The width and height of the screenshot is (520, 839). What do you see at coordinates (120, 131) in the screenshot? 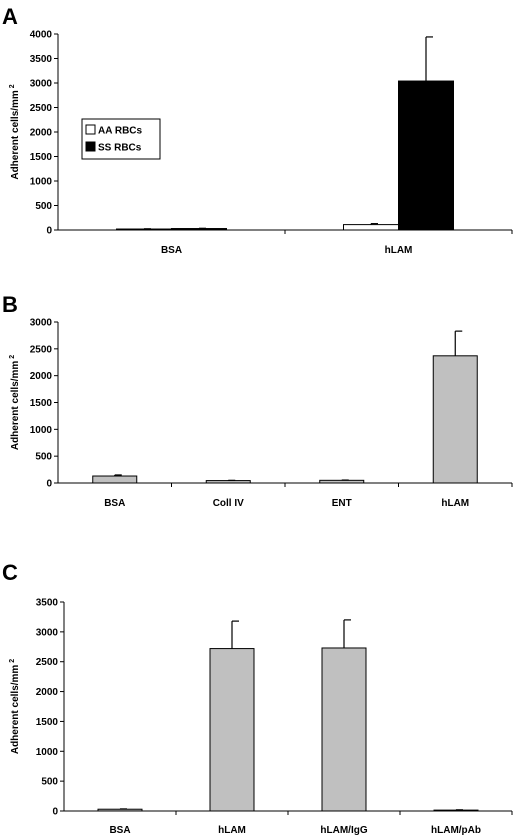
I see `legend-entry: AA RBCs` at bounding box center [120, 131].